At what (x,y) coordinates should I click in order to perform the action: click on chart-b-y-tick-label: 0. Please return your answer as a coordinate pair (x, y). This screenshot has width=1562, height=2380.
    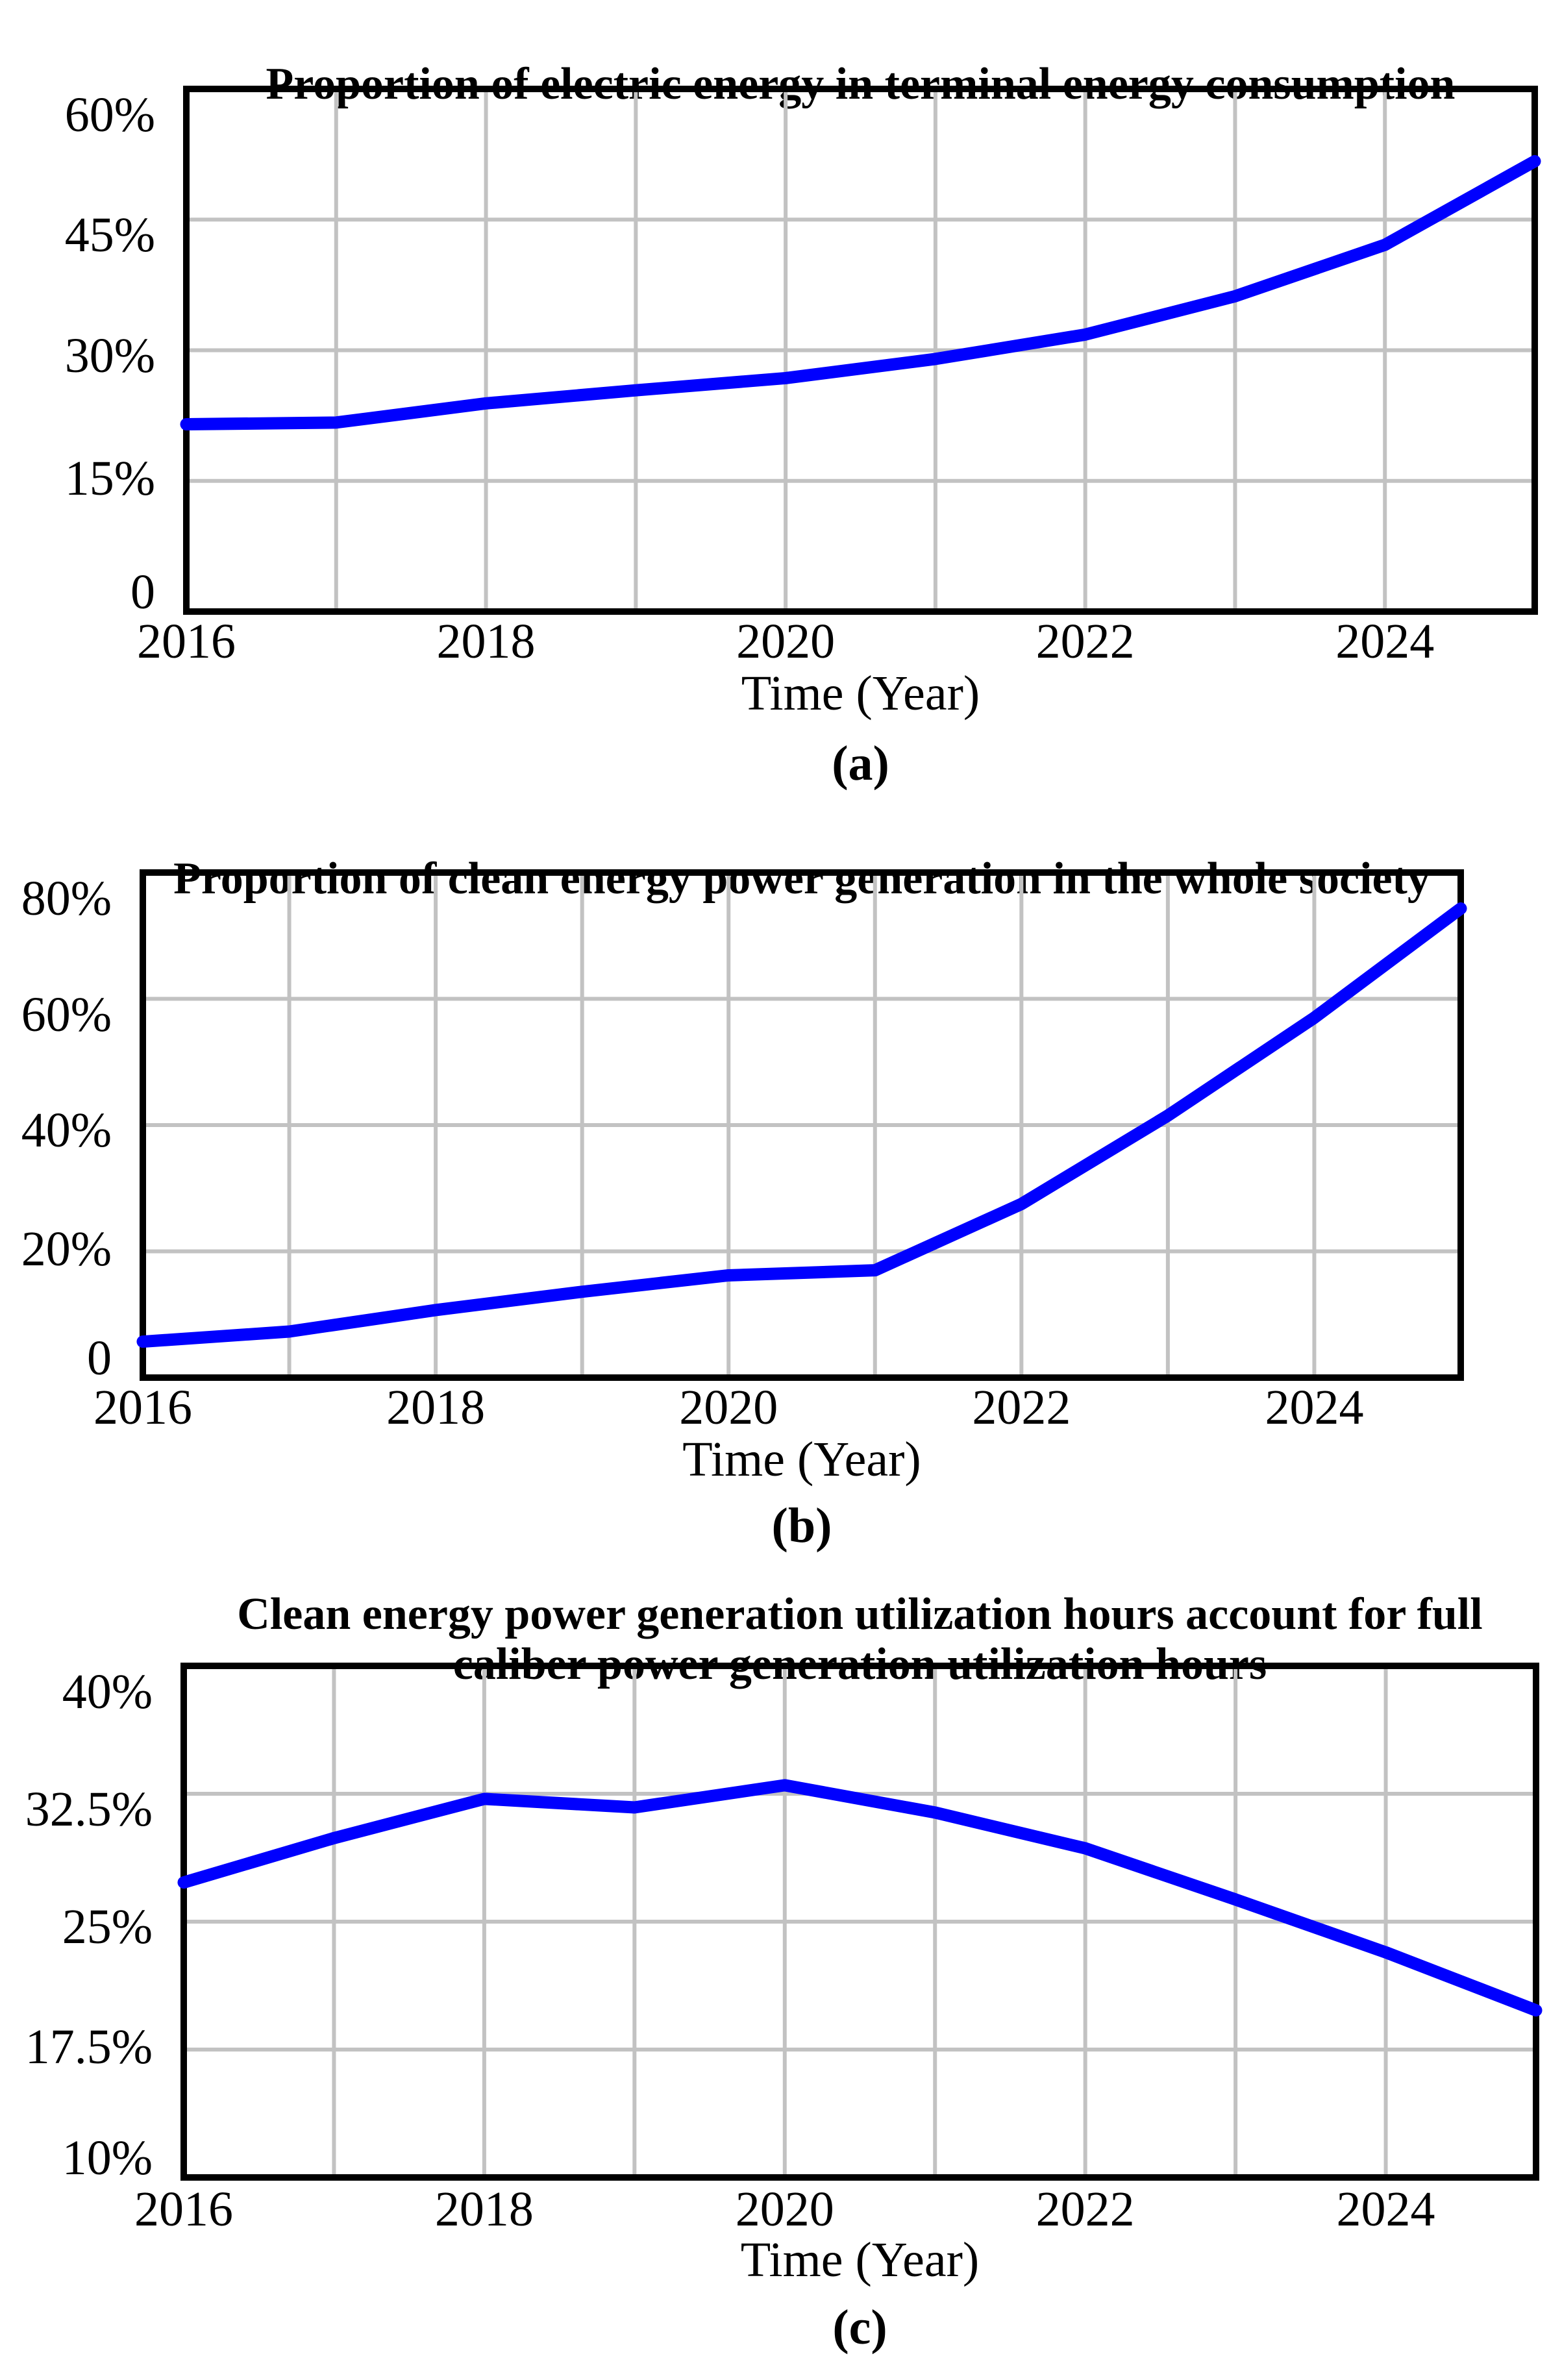
    Looking at the image, I should click on (99, 1358).